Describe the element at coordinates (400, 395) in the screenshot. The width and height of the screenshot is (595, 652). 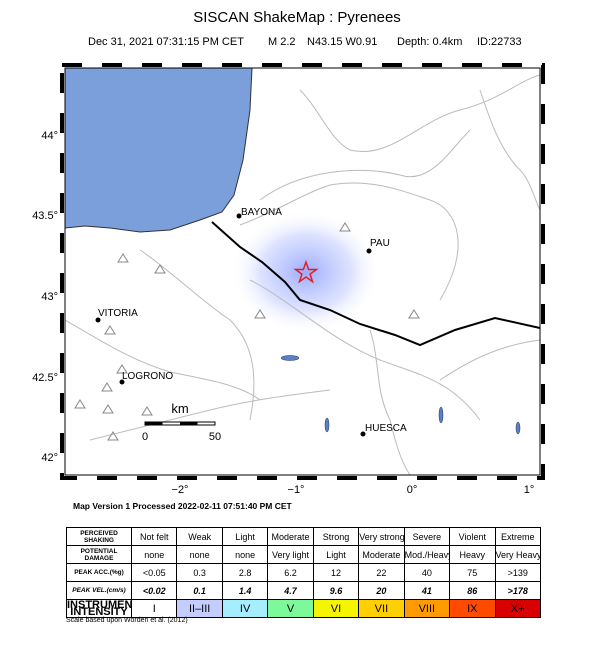
I see `lakes` at that location.